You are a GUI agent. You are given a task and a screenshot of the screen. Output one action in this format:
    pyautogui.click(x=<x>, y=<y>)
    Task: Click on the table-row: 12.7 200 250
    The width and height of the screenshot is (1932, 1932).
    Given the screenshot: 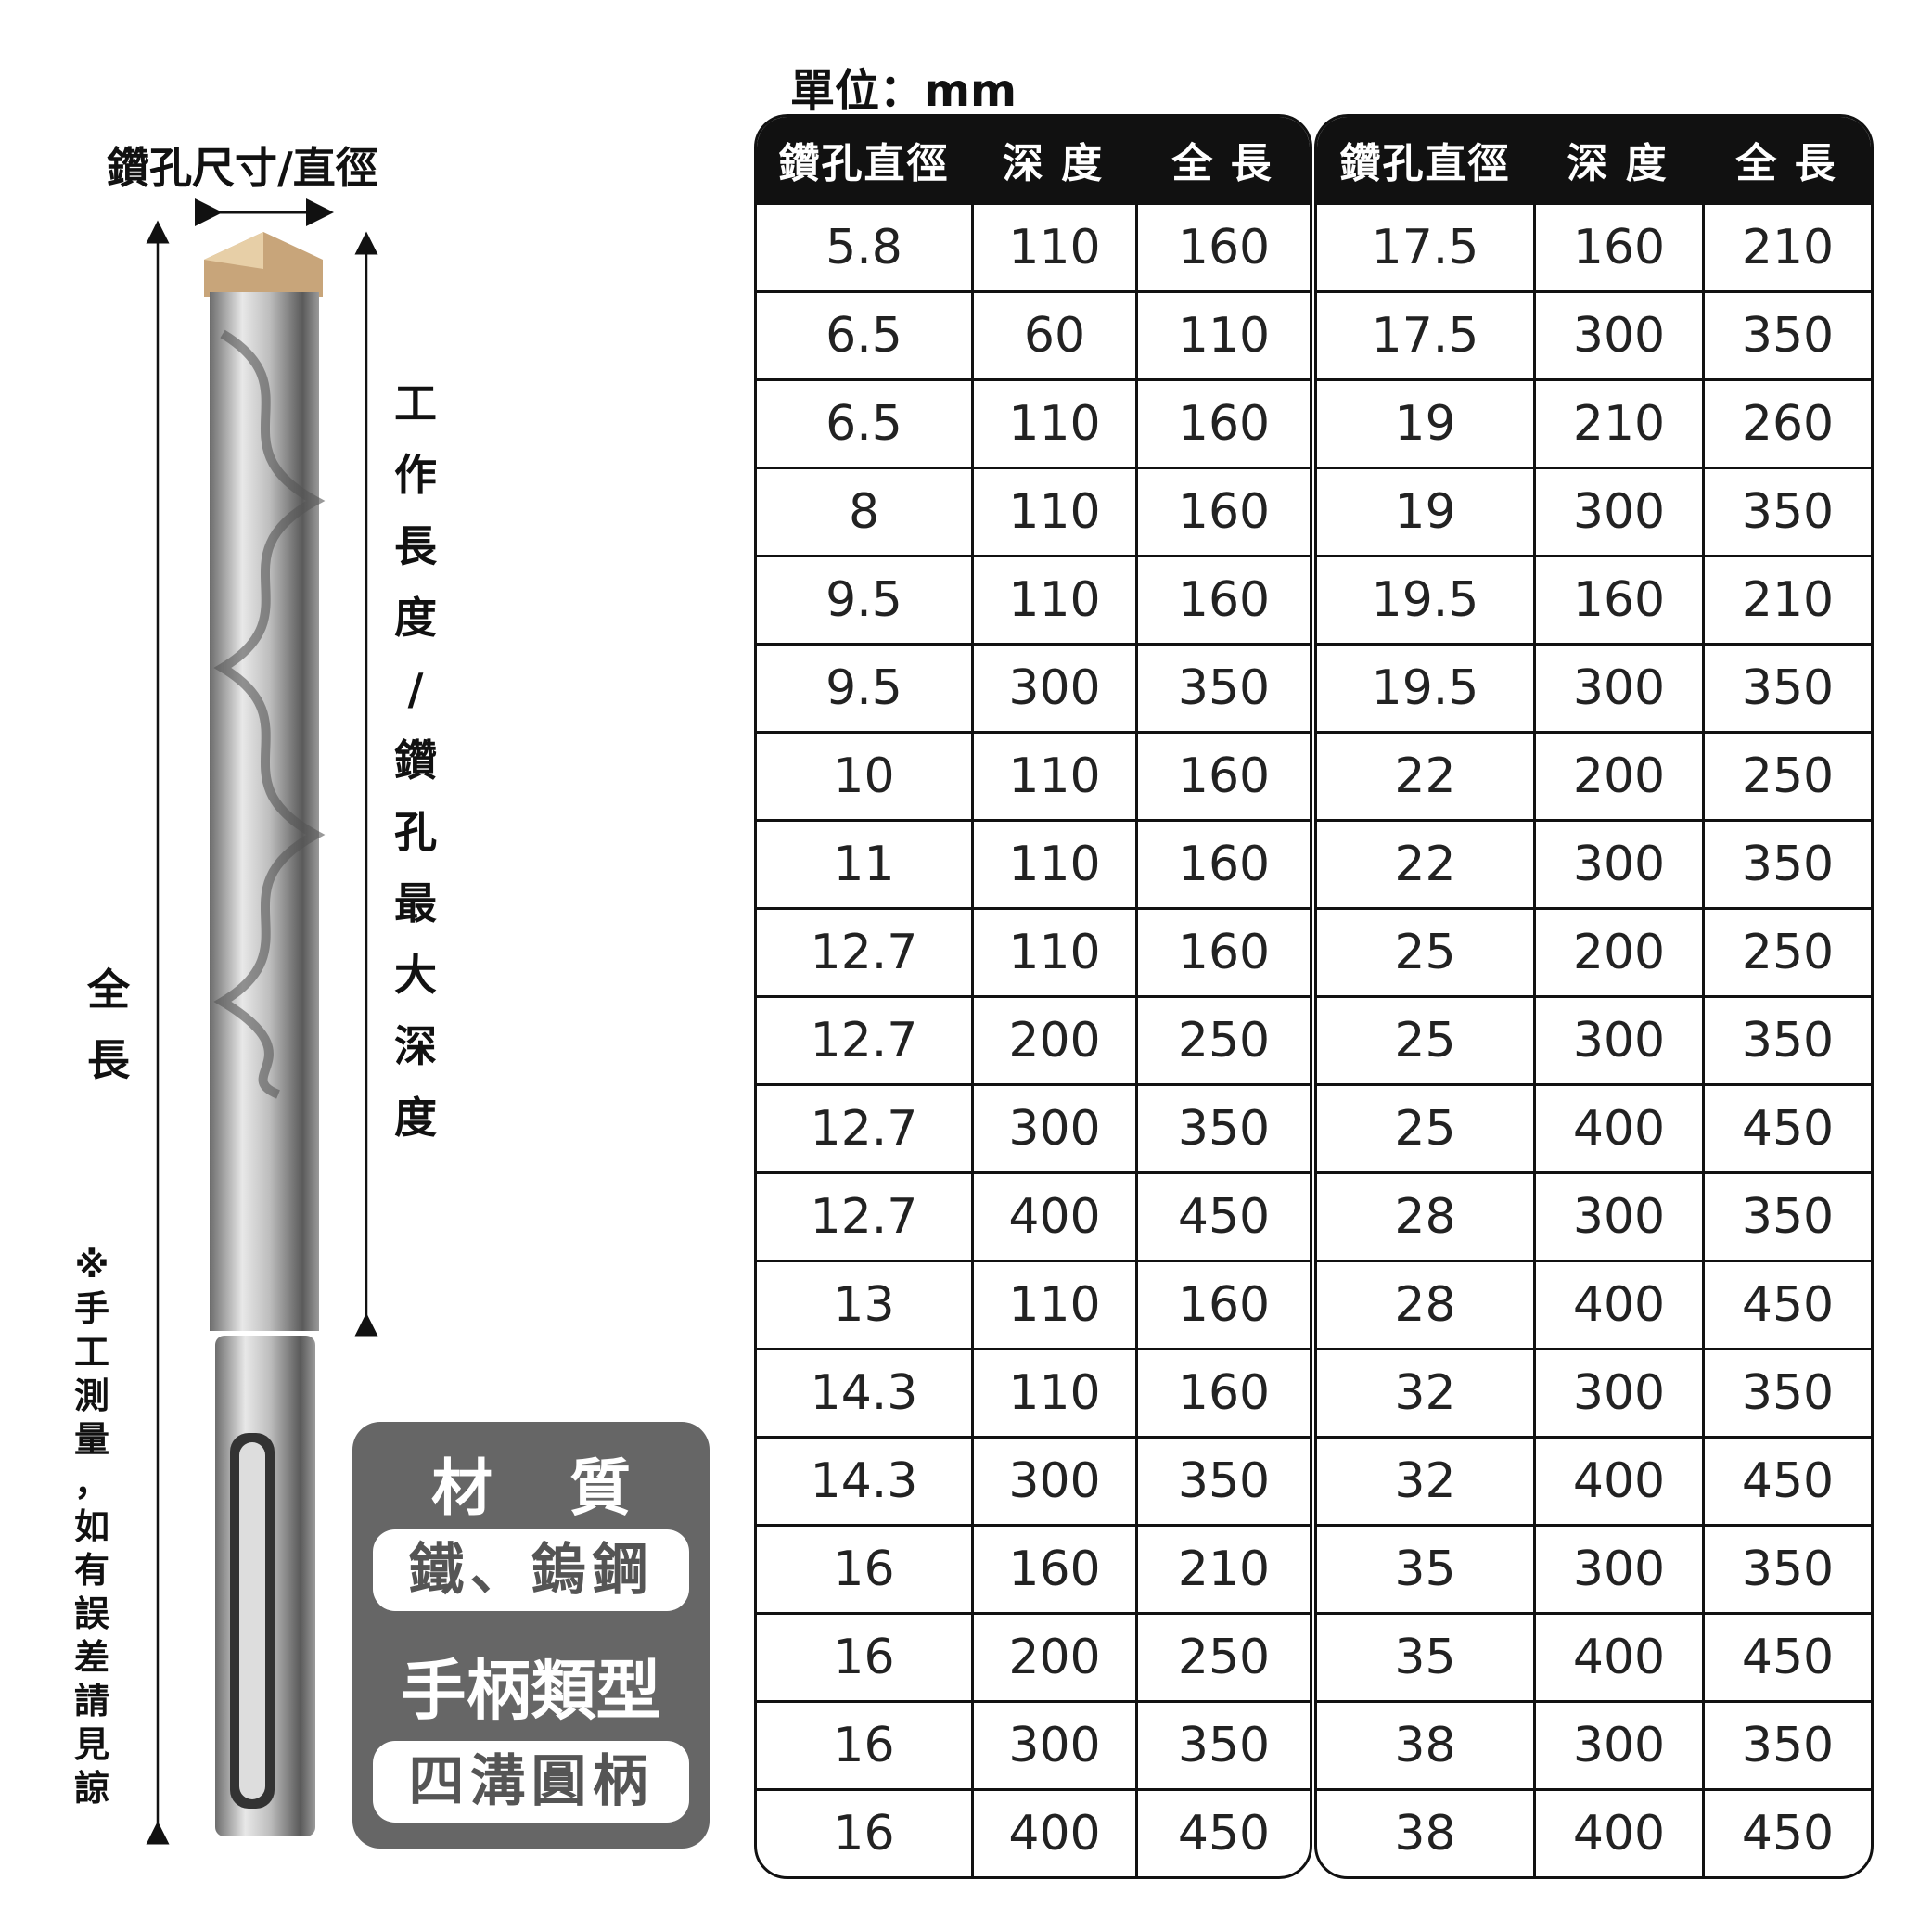 What is the action you would take?
    pyautogui.click(x=1033, y=1039)
    